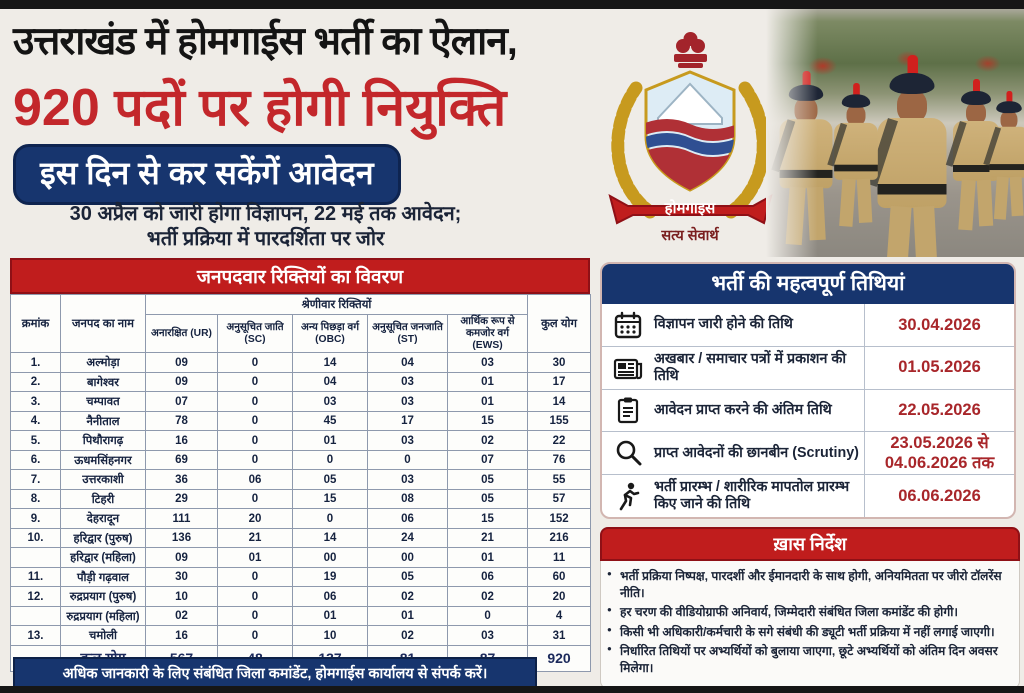 The height and width of the screenshot is (693, 1024). I want to click on total-cell: 4, so click(559, 616).